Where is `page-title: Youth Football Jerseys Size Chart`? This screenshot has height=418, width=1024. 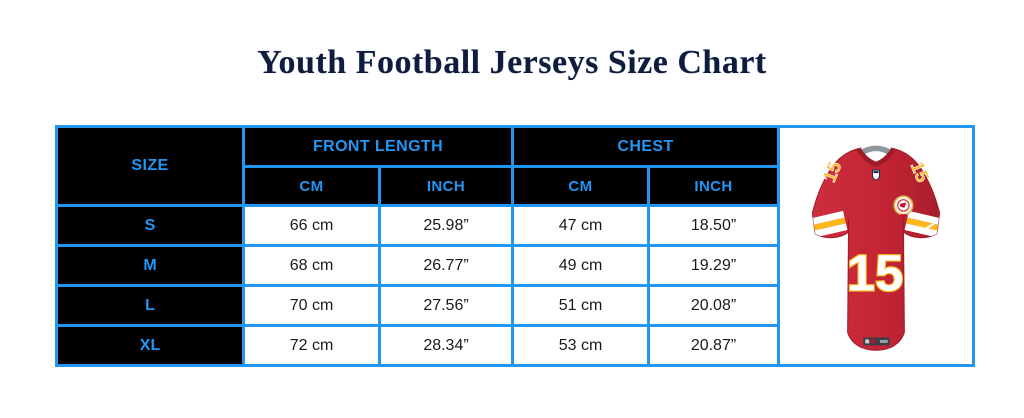 page-title: Youth Football Jerseys Size Chart is located at coordinates (512, 62).